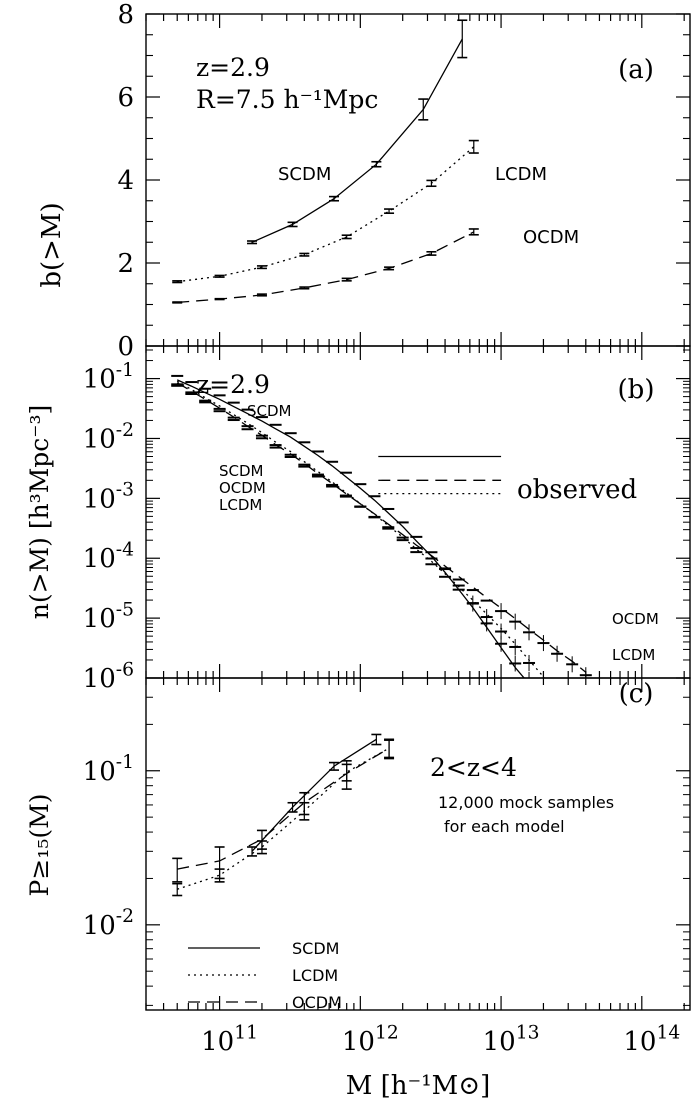 The width and height of the screenshot is (692, 1106). Describe the element at coordinates (39, 845) in the screenshot. I see `y-axis-label: P≥₁₅(M)` at that location.